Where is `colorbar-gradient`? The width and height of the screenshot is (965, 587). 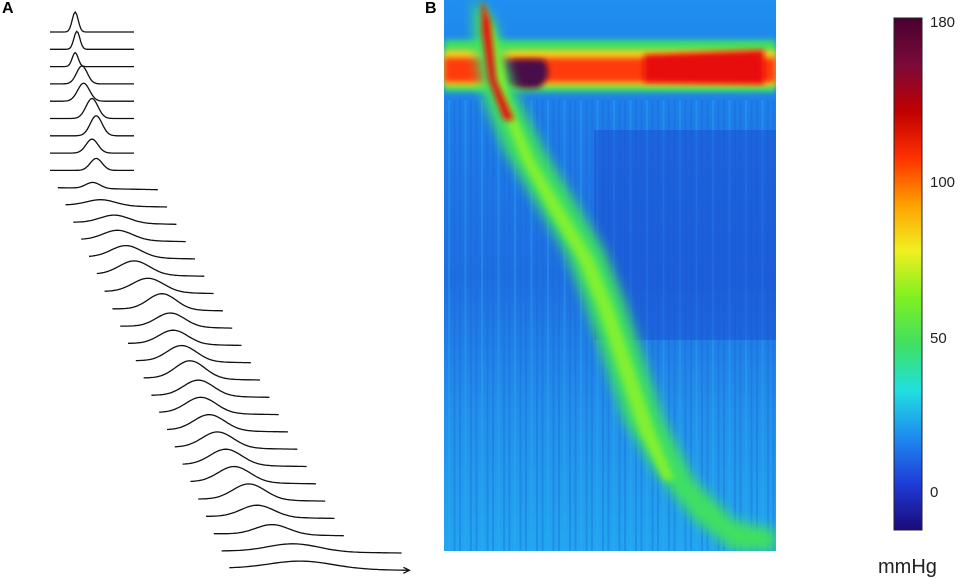
colorbar-gradient is located at coordinates (908, 274).